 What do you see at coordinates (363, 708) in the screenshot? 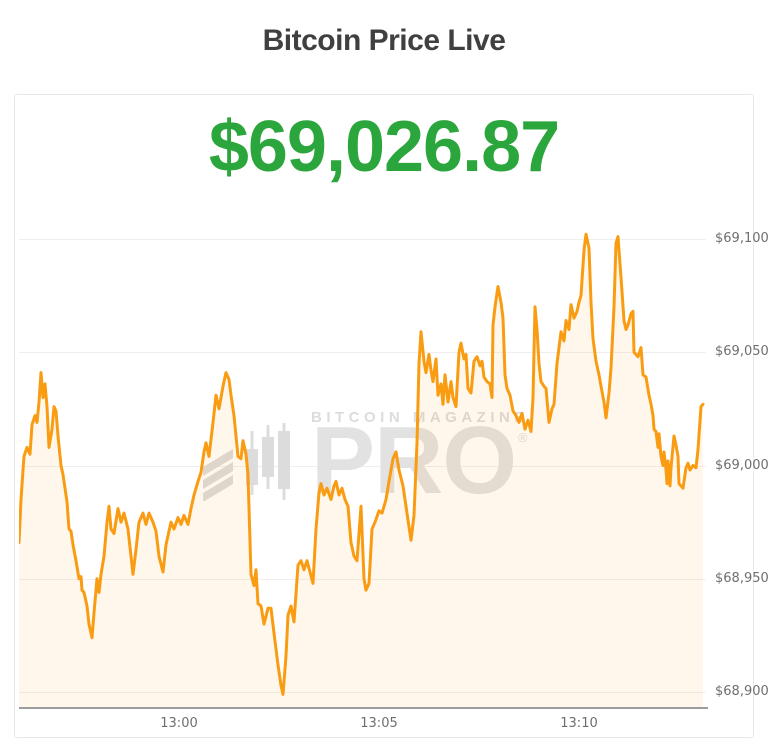
I see `x-axis-line` at bounding box center [363, 708].